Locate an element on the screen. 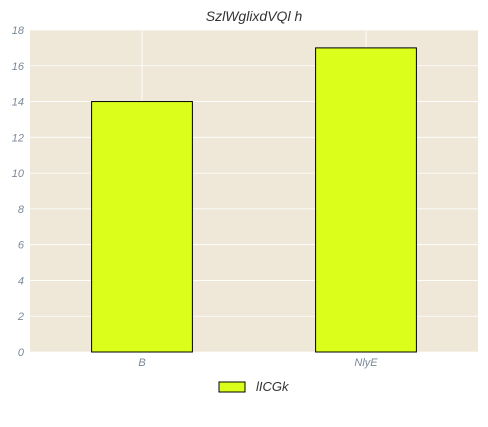 This screenshot has width=488, height=427. y-tick-label: 4 is located at coordinates (21, 281).